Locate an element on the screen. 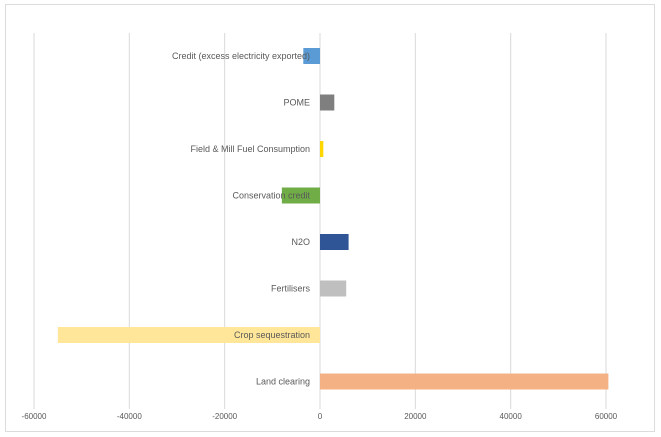 Image resolution: width=661 pixels, height=437 pixels. x-axis-tick-labels: -60000 -40000 -20000 0 20000 40000 60000 is located at coordinates (320, 416).